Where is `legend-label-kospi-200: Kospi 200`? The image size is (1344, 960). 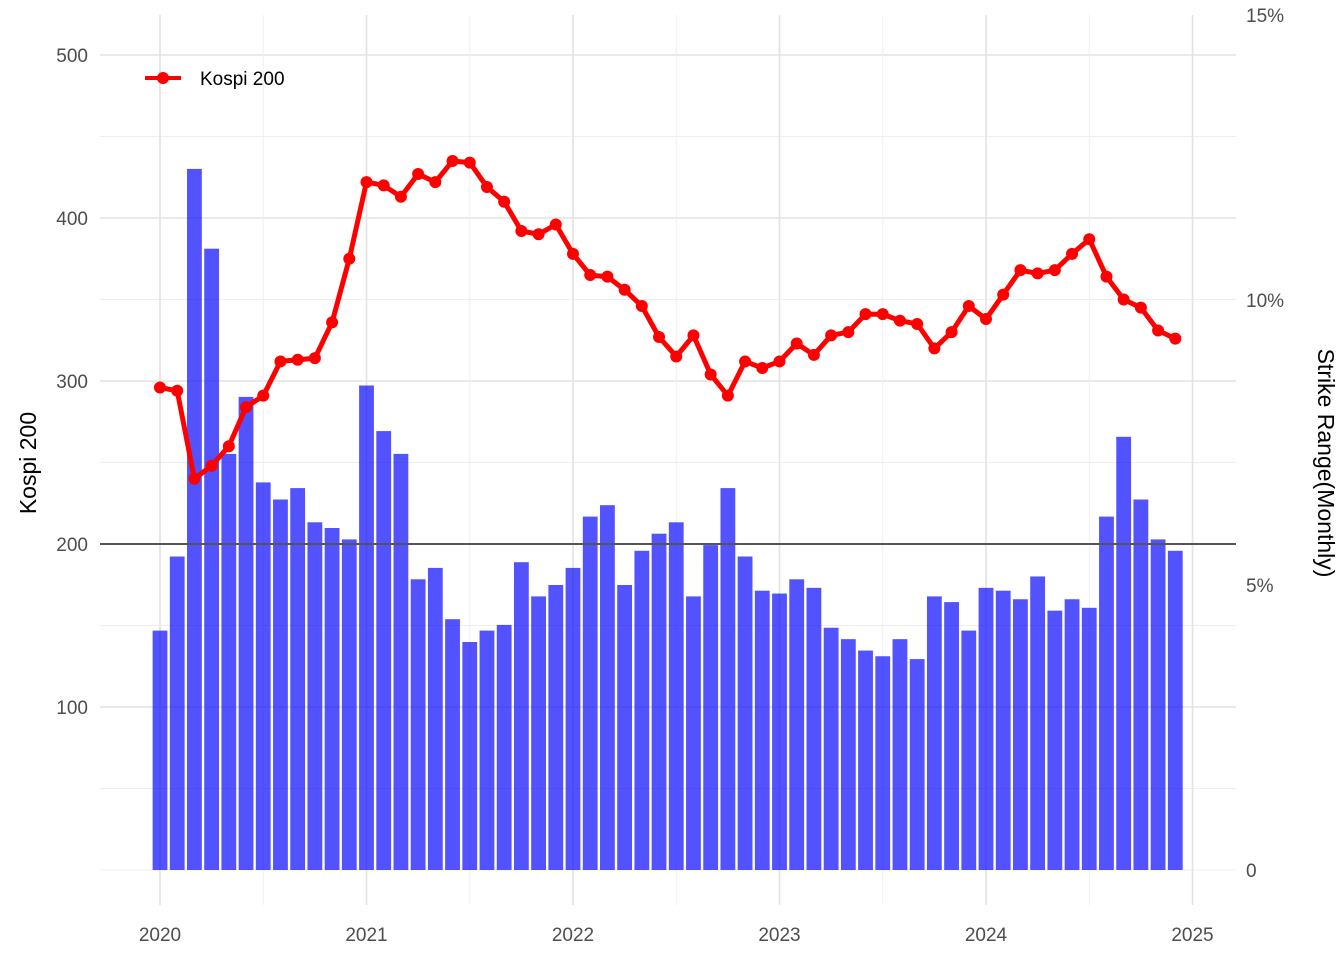 legend-label-kospi-200: Kospi 200 is located at coordinates (242, 79).